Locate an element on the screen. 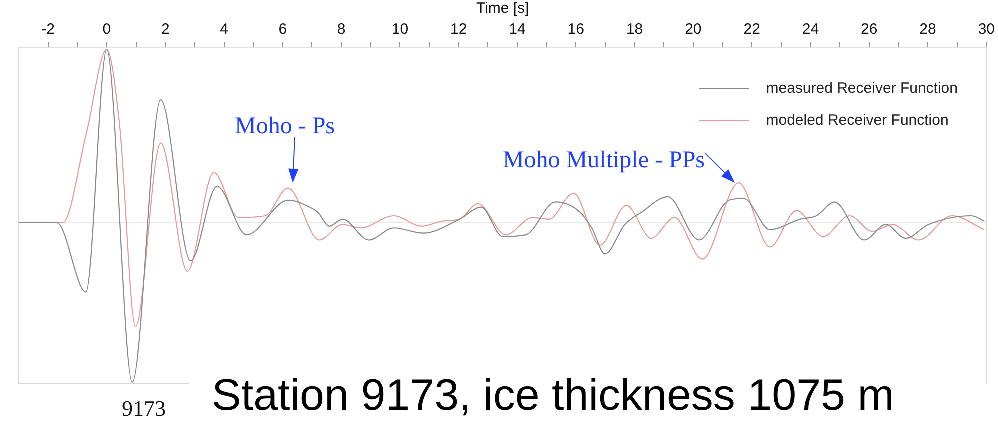 This screenshot has width=998, height=422. x-tick-label: 30 is located at coordinates (986, 29).